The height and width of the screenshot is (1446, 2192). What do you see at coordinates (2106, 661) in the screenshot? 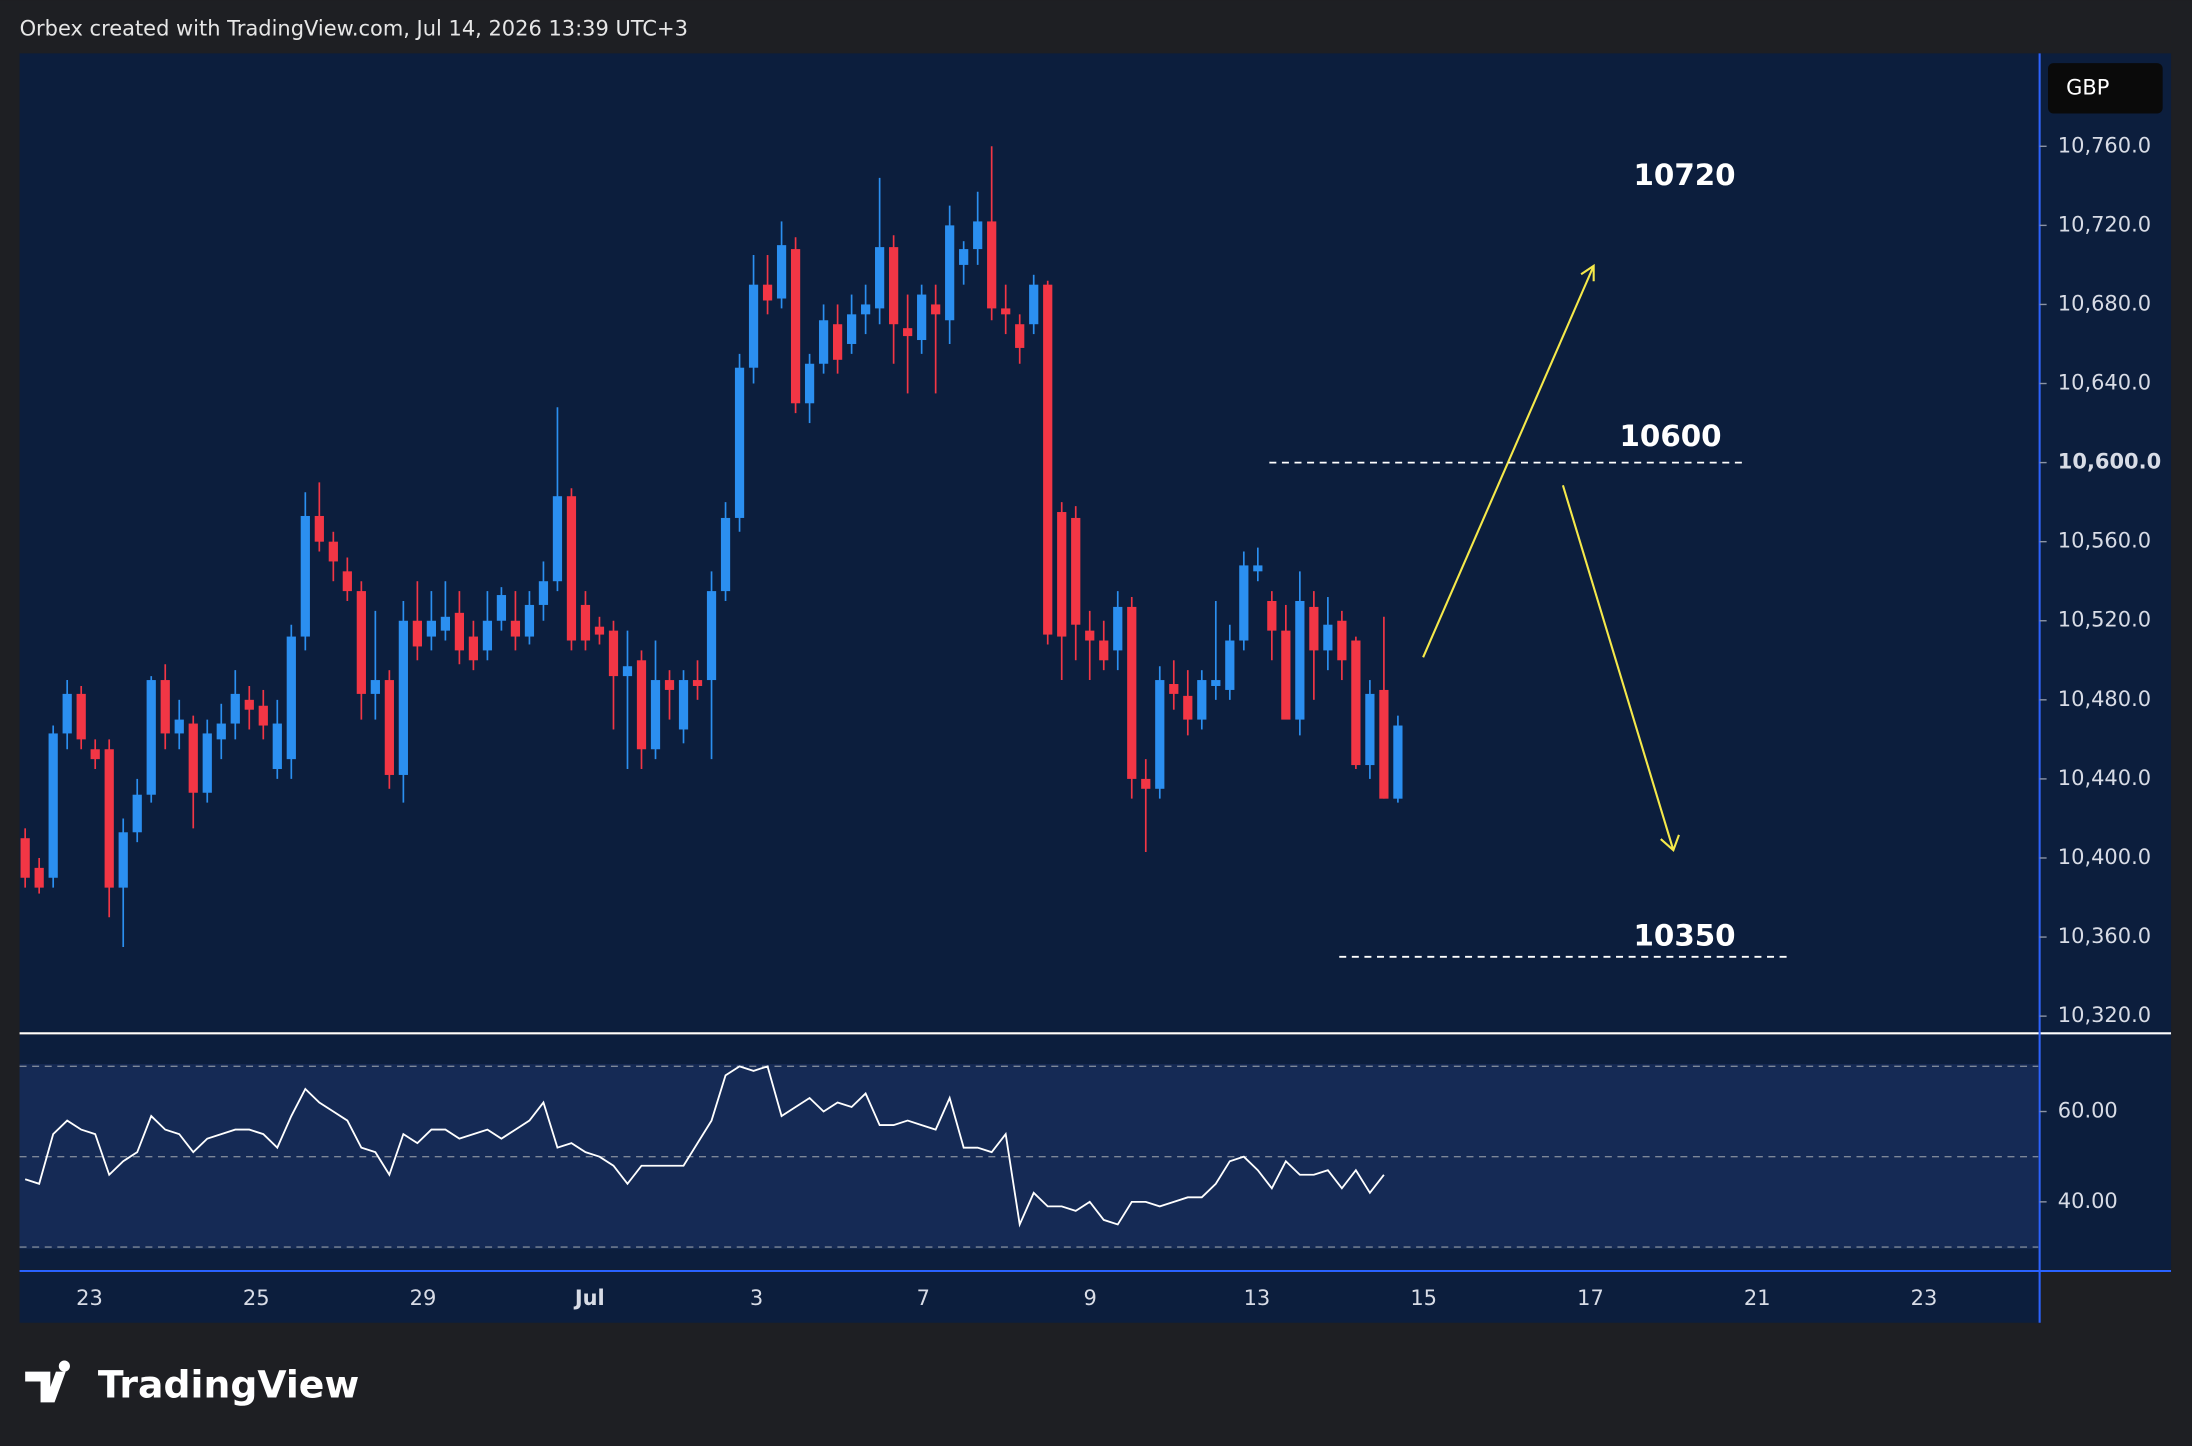
I see `price-axis` at bounding box center [2106, 661].